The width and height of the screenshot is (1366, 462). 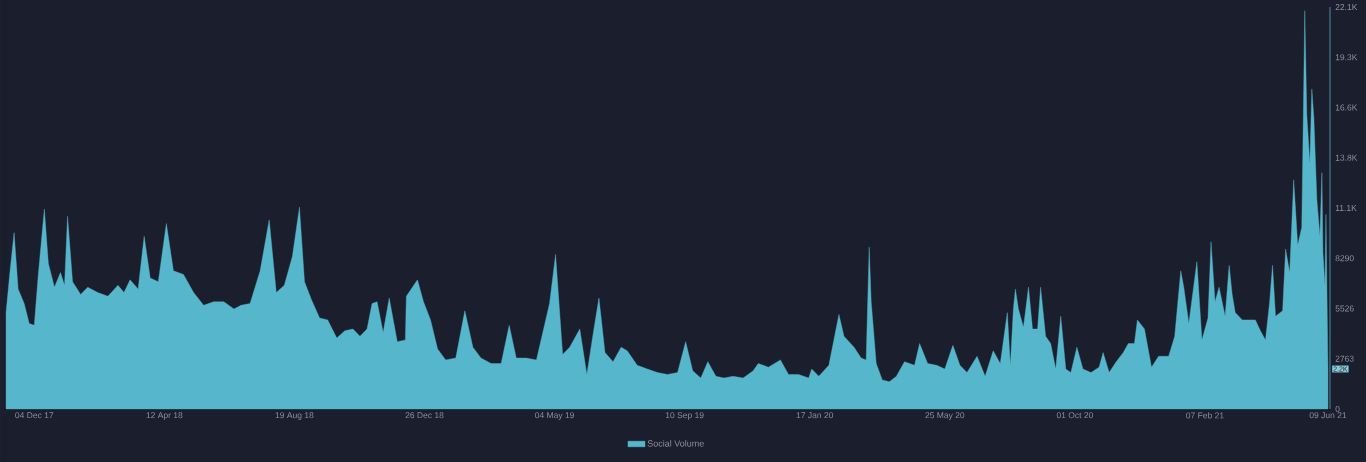 What do you see at coordinates (1074, 415) in the screenshot?
I see `x-tick-label: 01 Oct 20` at bounding box center [1074, 415].